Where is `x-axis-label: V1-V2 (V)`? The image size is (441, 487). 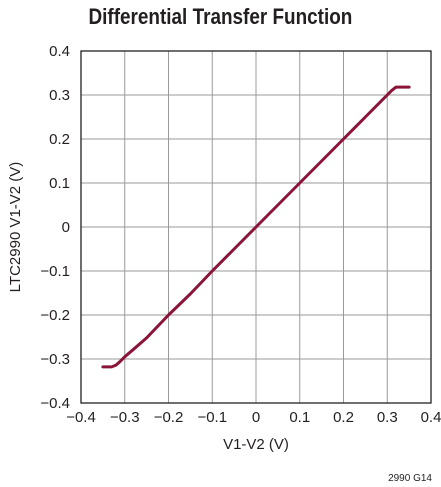
x-axis-label: V1-V2 (V) is located at coordinates (256, 444).